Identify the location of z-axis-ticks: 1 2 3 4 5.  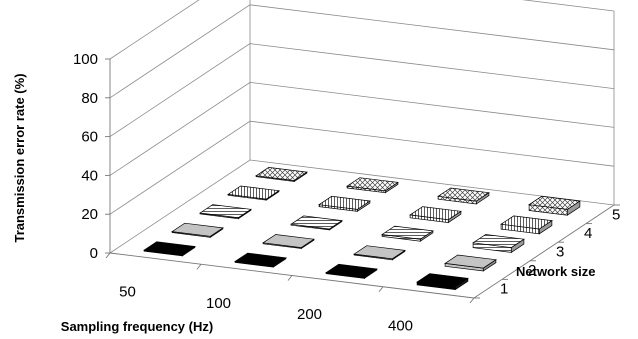
(547, 251).